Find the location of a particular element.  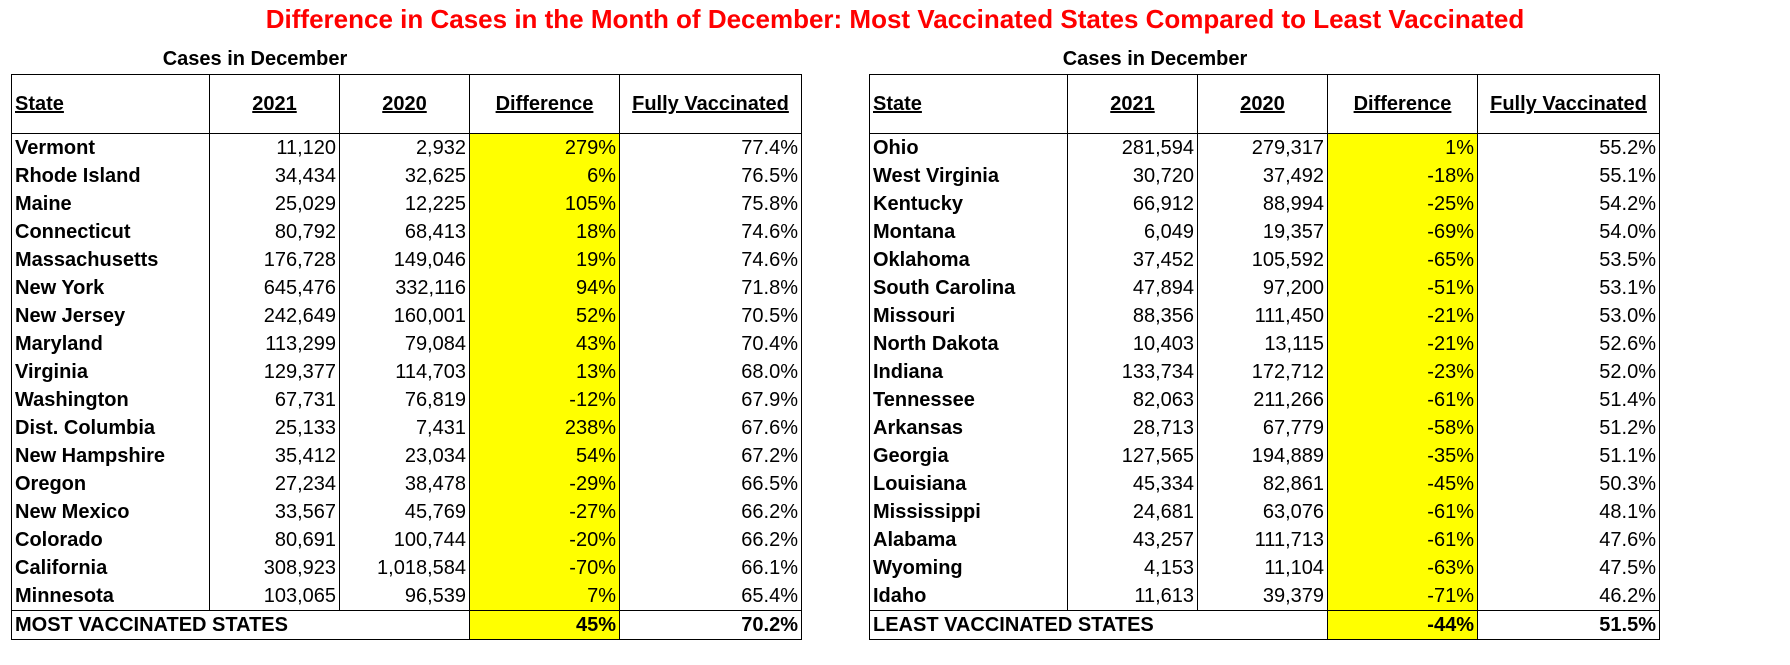

cases-2020-cell: 100,744 is located at coordinates (404, 540).